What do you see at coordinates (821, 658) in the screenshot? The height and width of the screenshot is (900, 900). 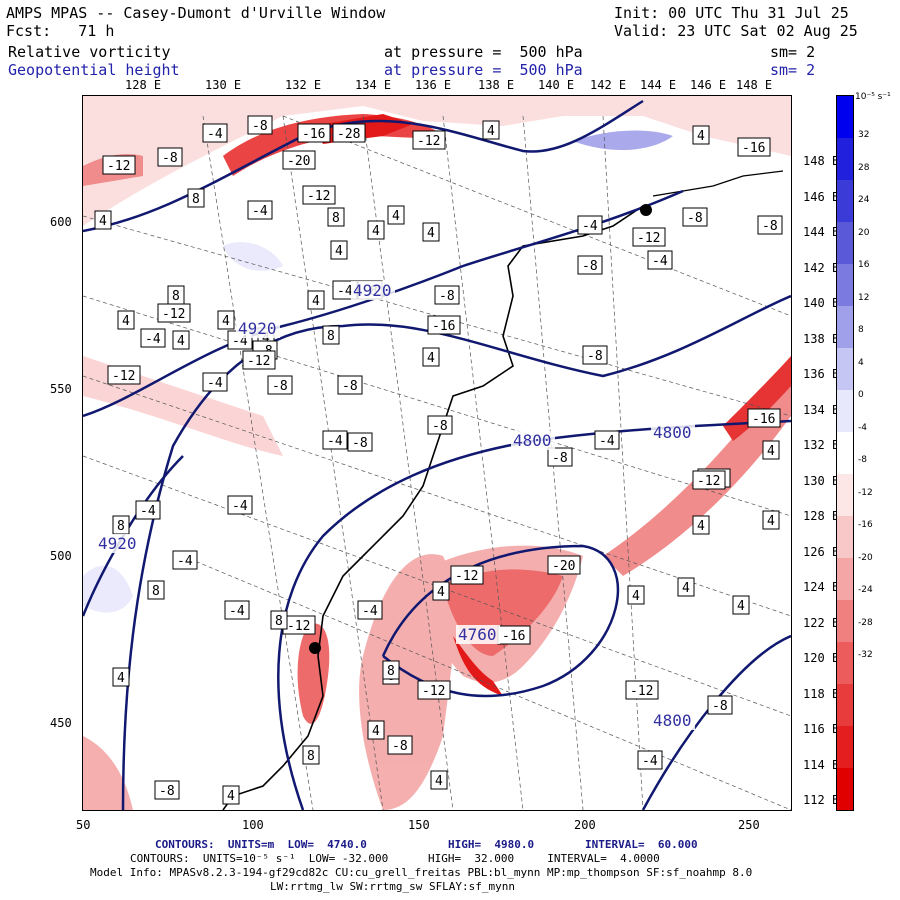 I see `right-lon-label: 120 E` at bounding box center [821, 658].